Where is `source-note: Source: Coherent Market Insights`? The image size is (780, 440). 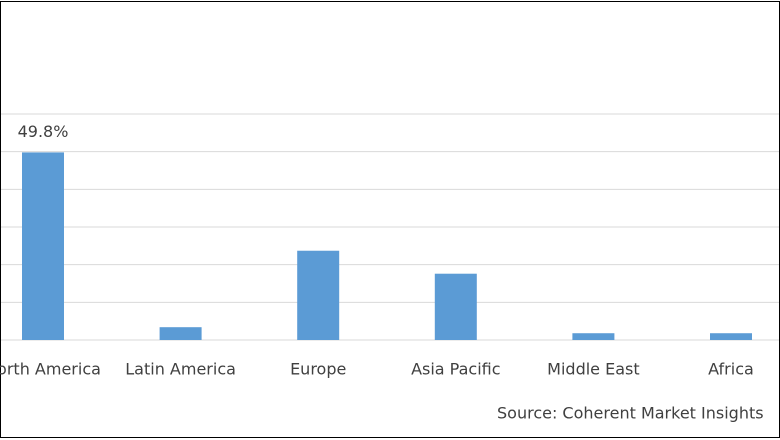
source-note: Source: Coherent Market Insights is located at coordinates (630, 413).